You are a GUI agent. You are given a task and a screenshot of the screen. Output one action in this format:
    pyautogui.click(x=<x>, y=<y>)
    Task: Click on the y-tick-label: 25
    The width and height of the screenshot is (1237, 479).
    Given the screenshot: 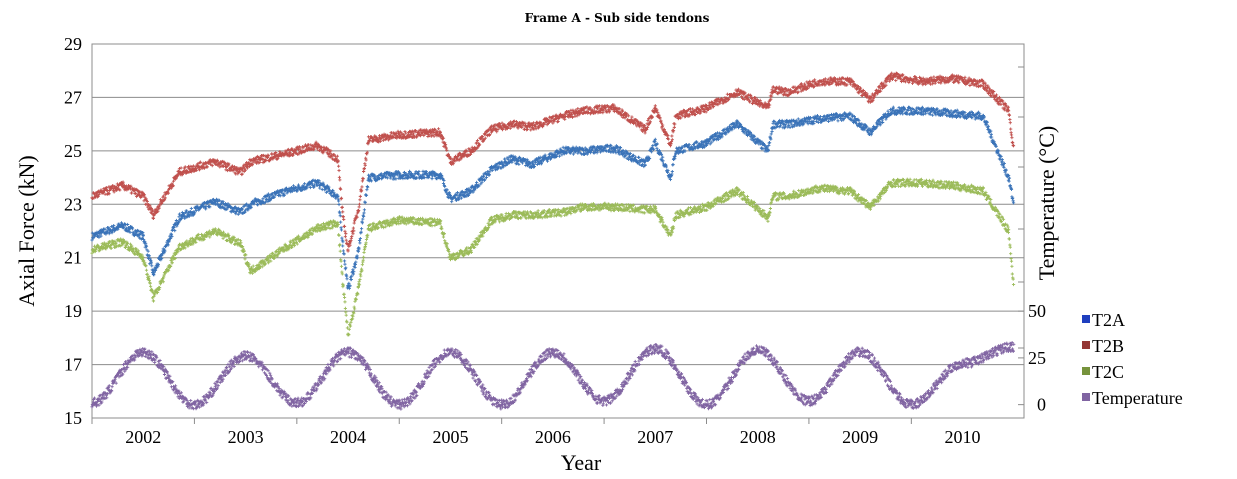 What is the action you would take?
    pyautogui.click(x=73, y=151)
    